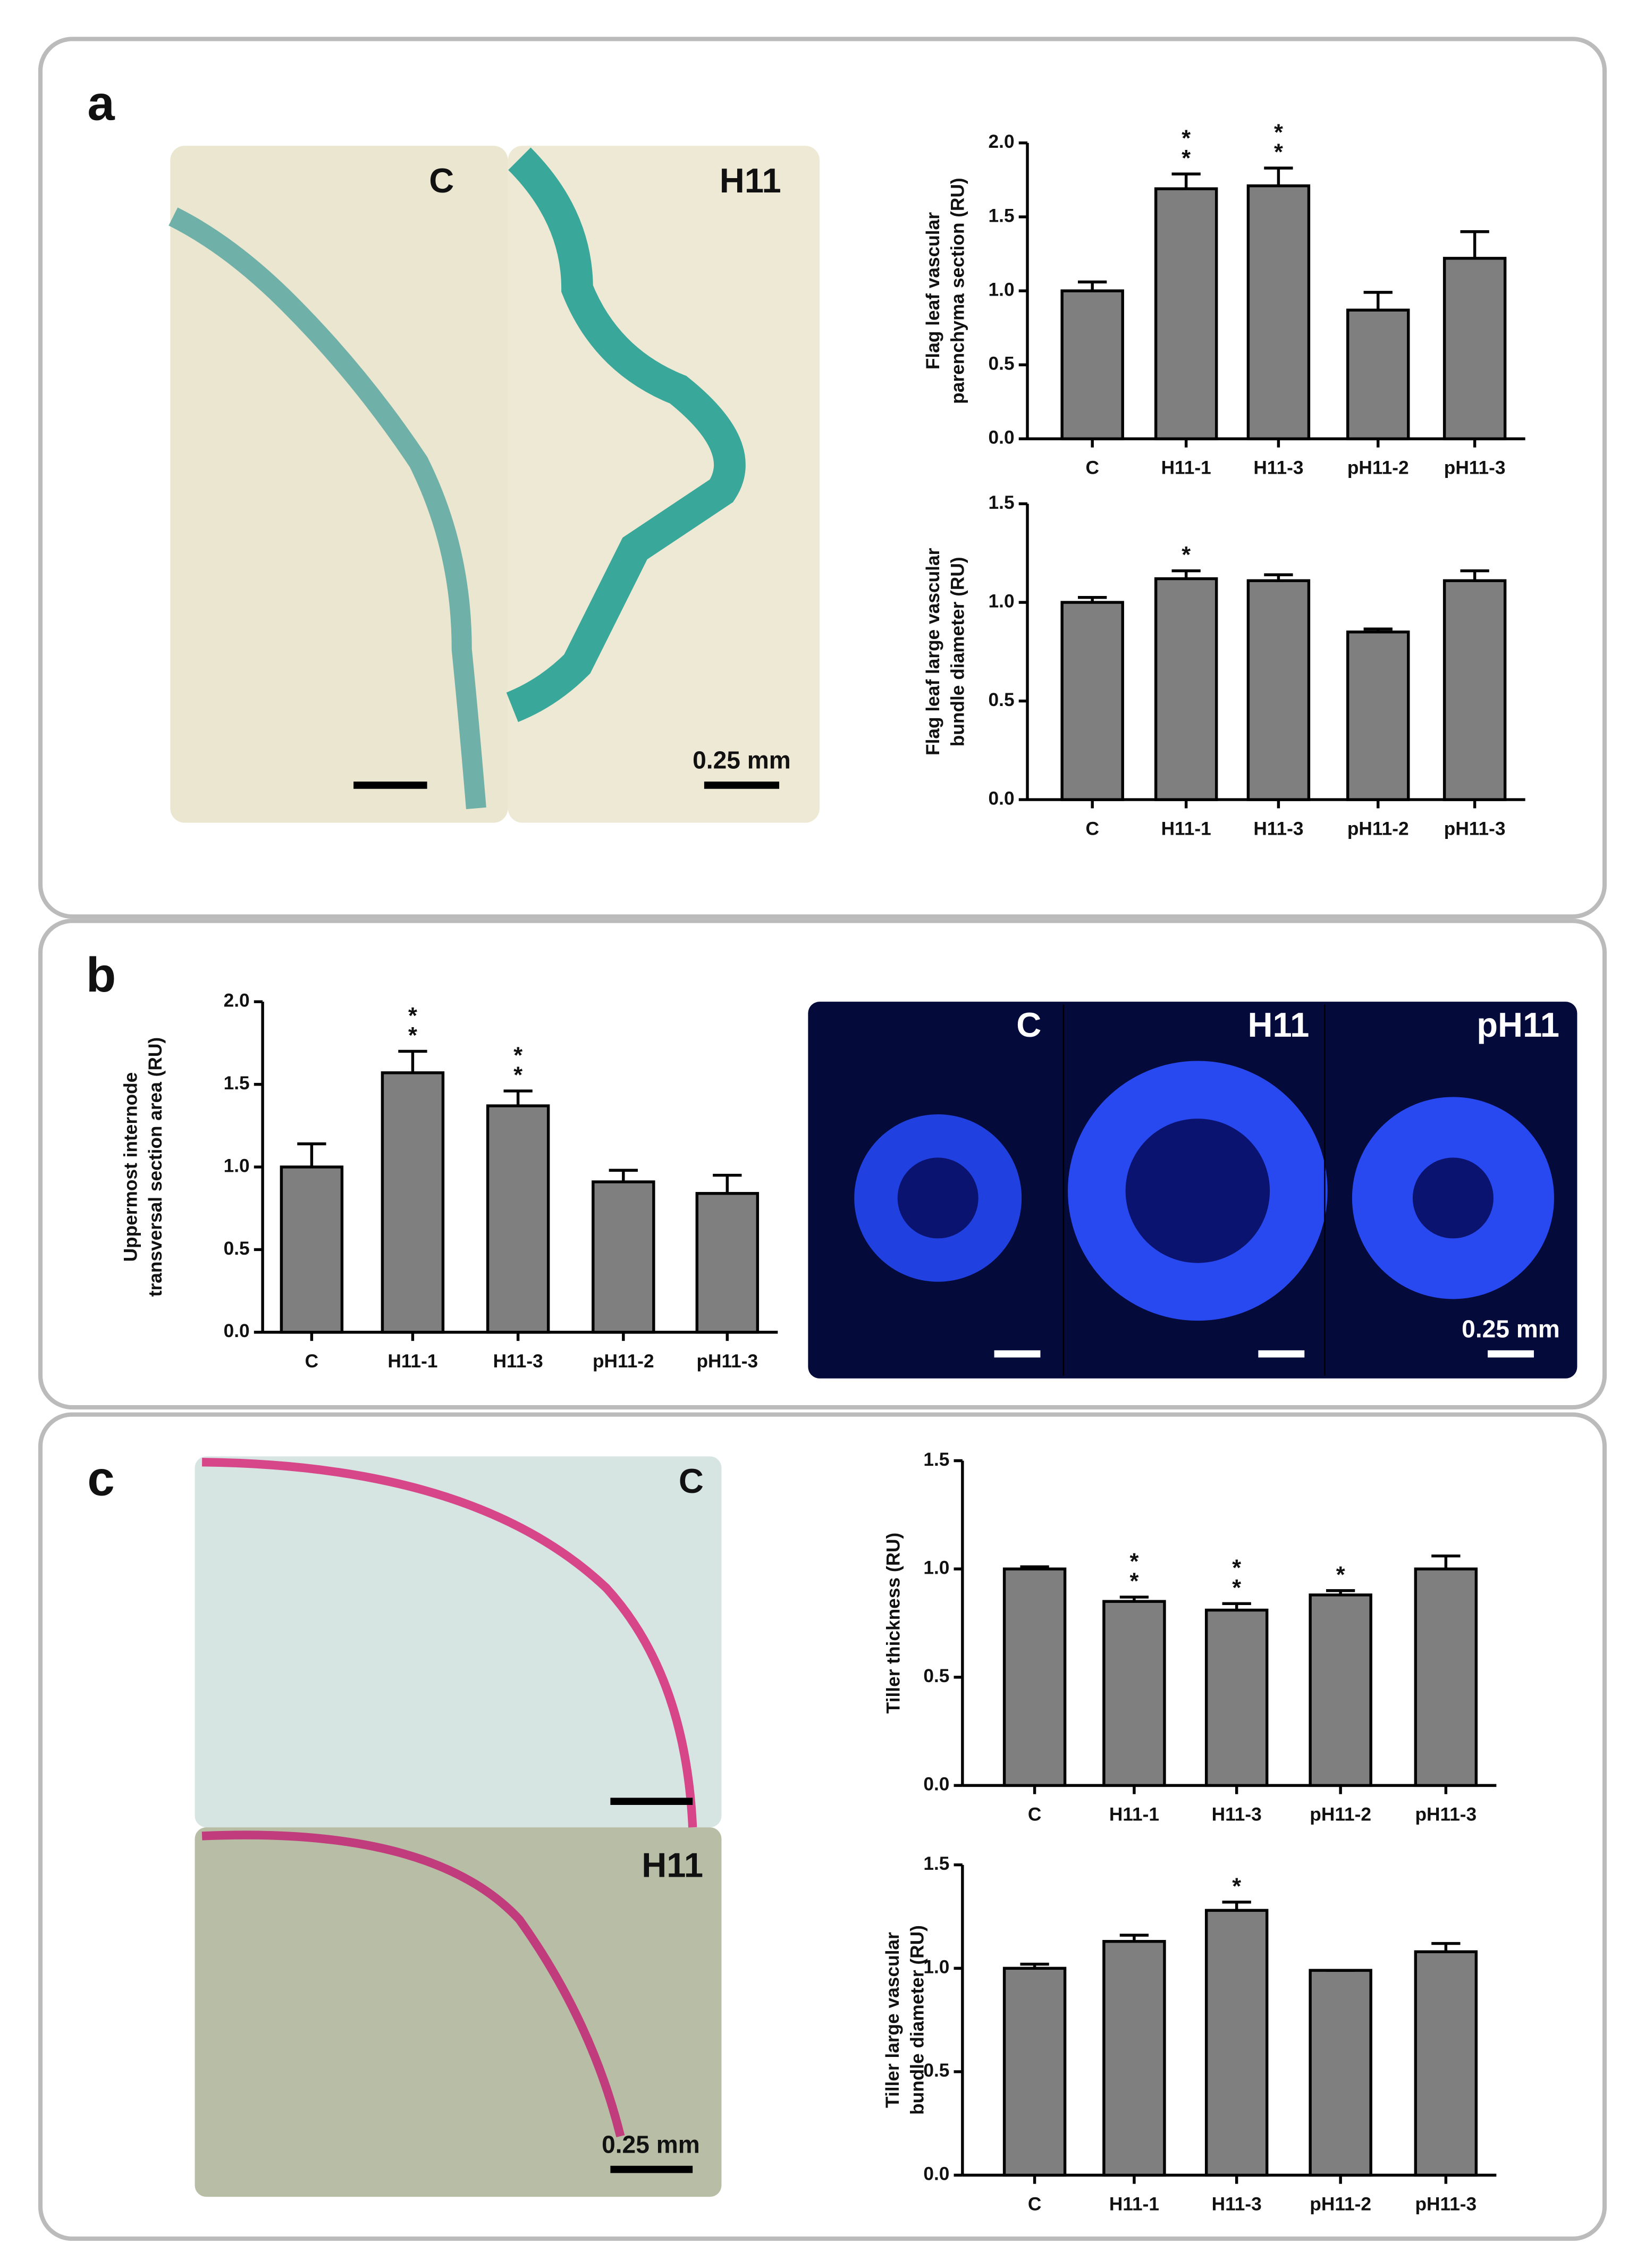  What do you see at coordinates (237, 1000) in the screenshot?
I see `y-tick-label: 2.0` at bounding box center [237, 1000].